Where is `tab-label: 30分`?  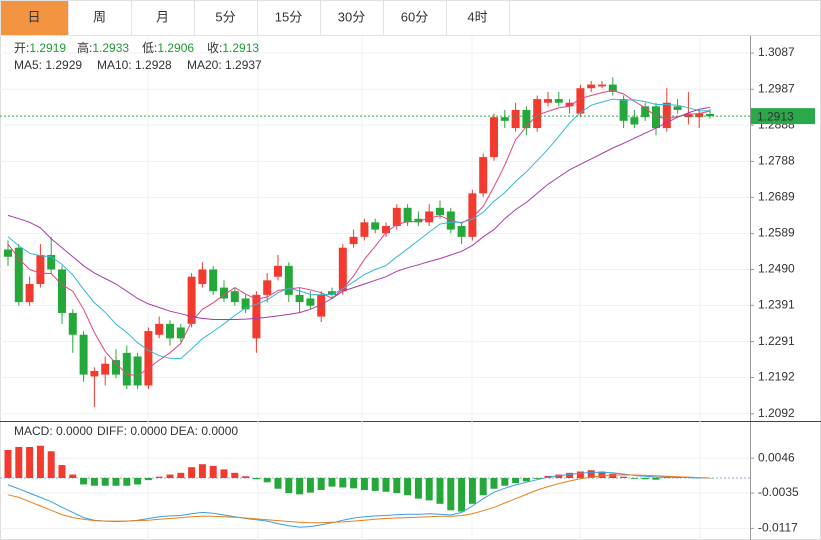 tab-label: 30分 is located at coordinates (351, 16).